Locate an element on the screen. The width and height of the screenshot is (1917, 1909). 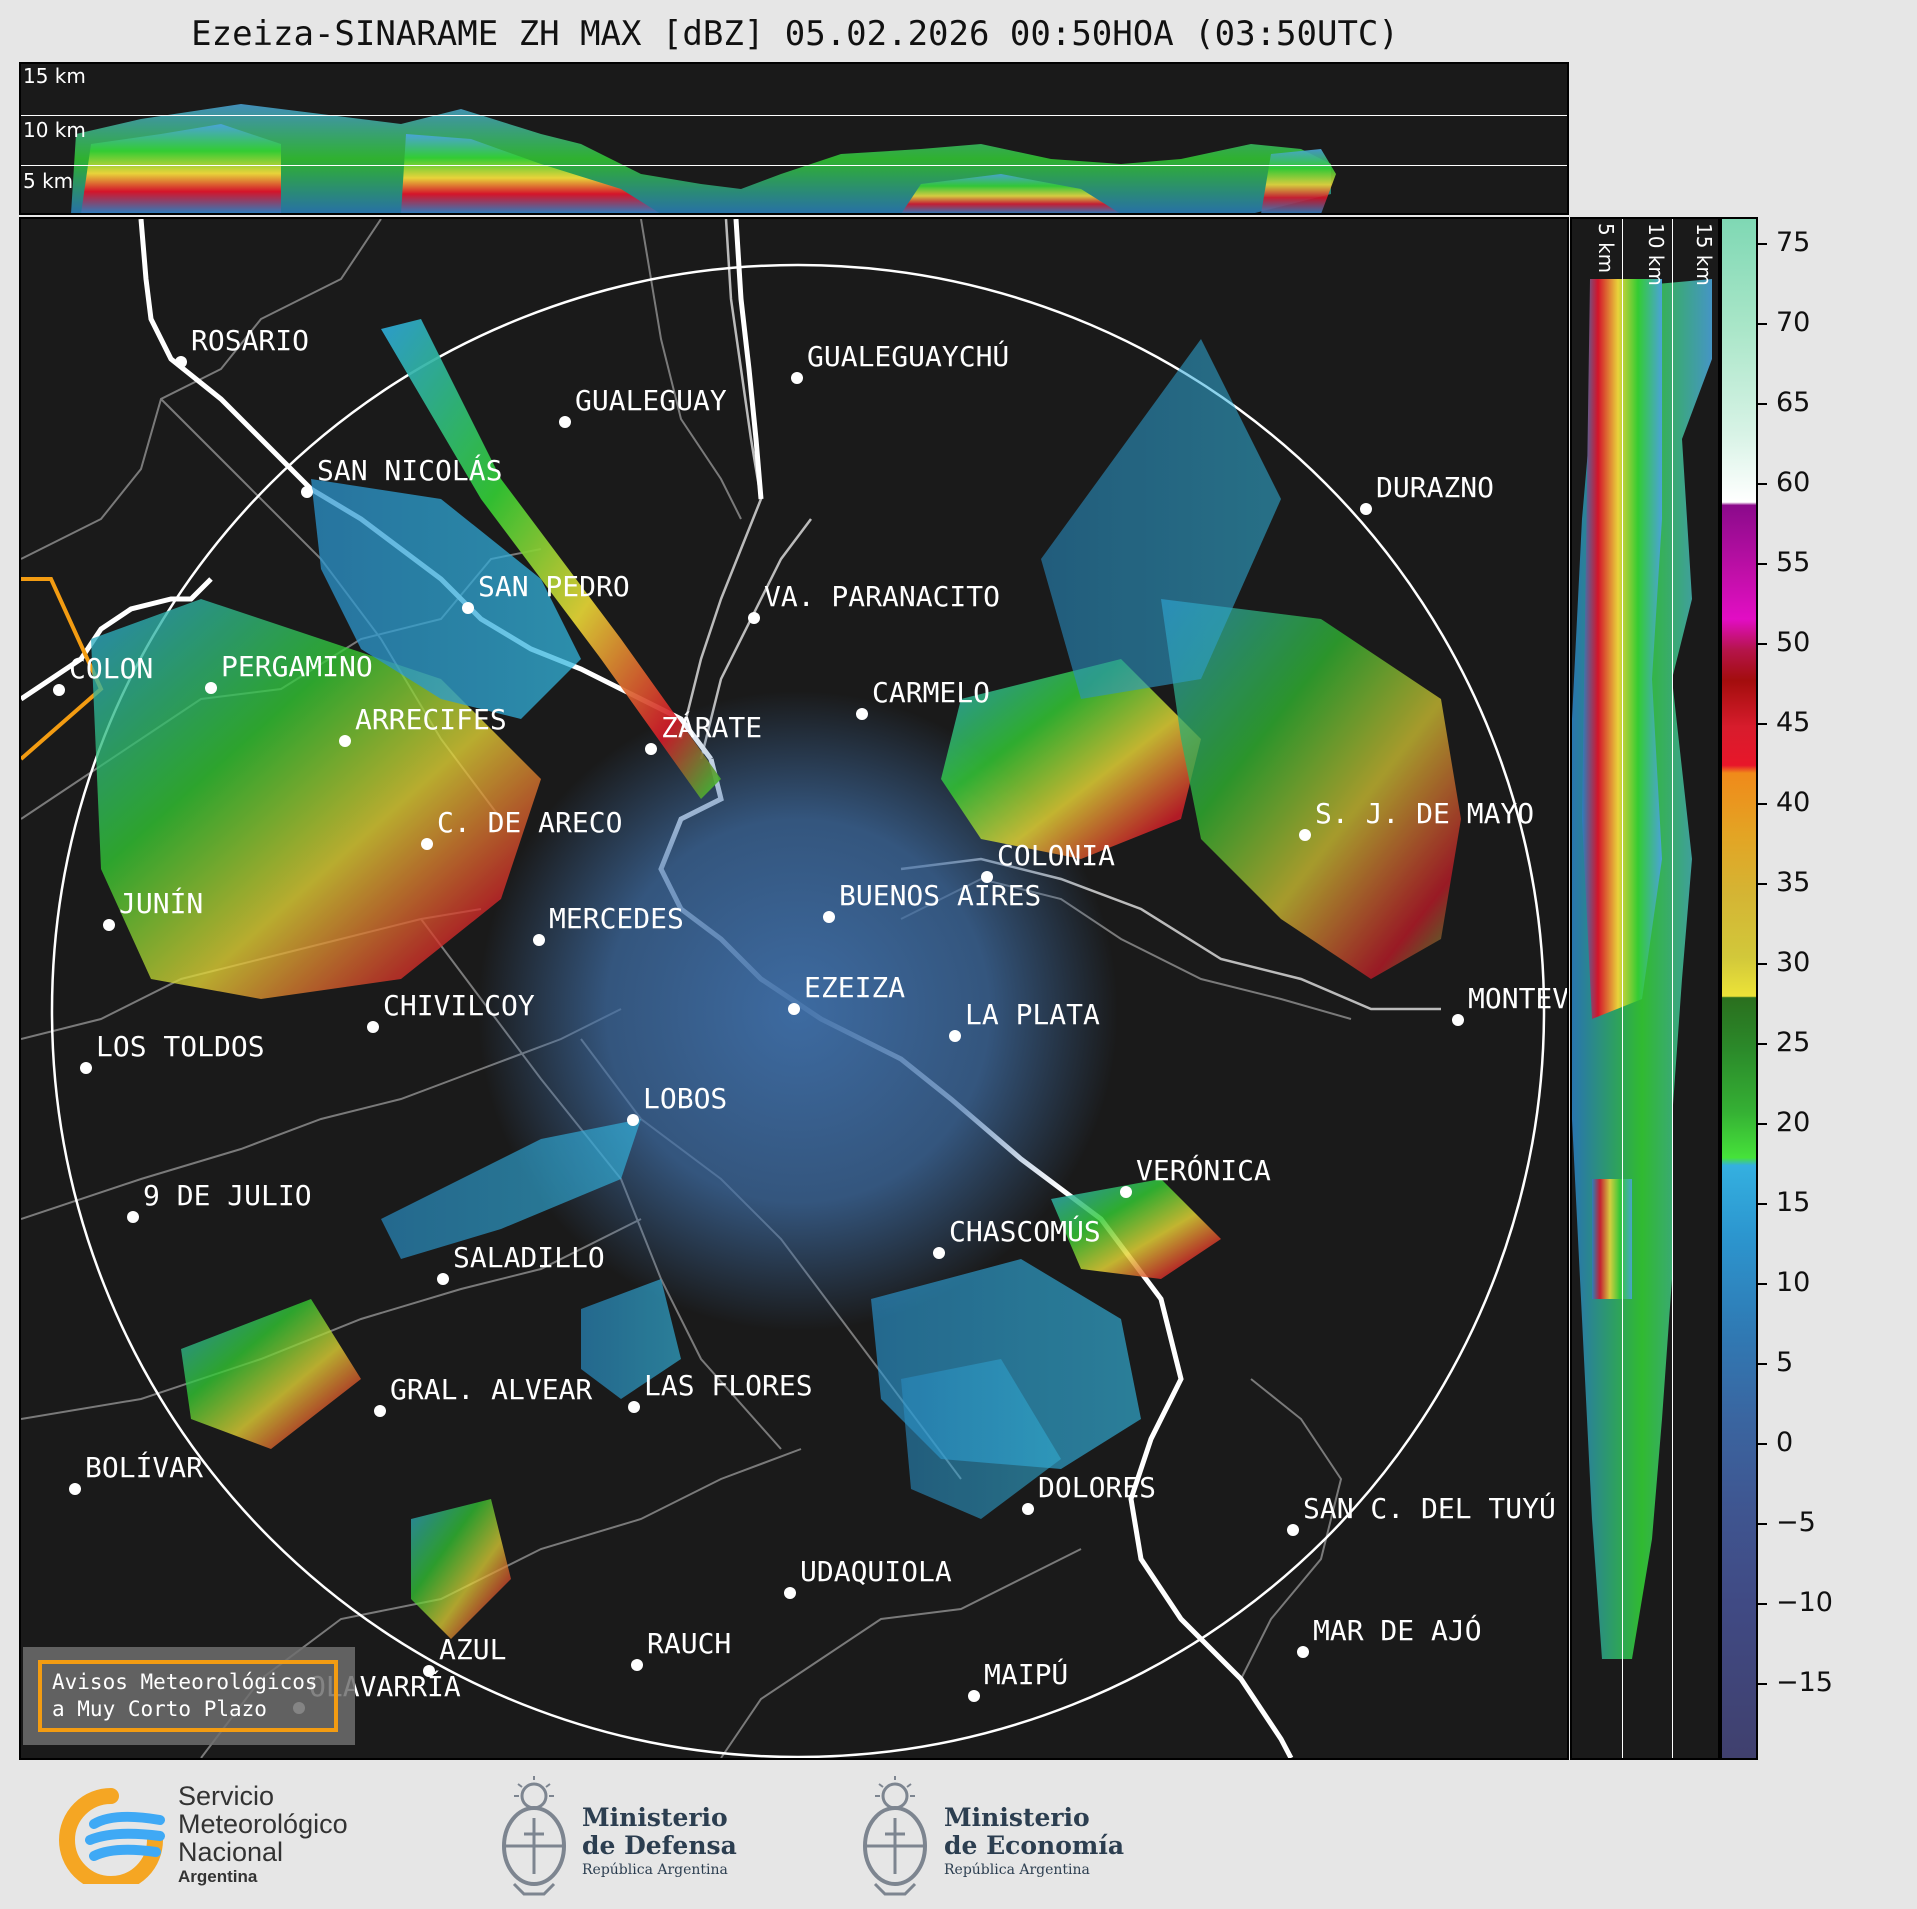
alerts-button-container: Avisos Meteorológicos a Muy Corto Plazo is located at coordinates (189, 1696).